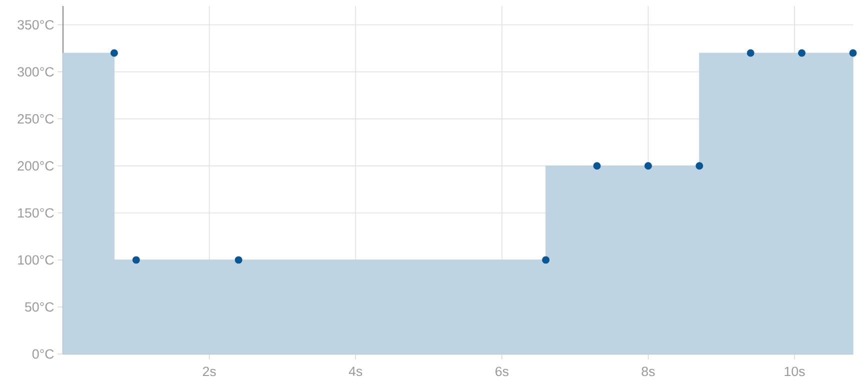 The image size is (867, 390). I want to click on x-tick-label: 6s, so click(502, 371).